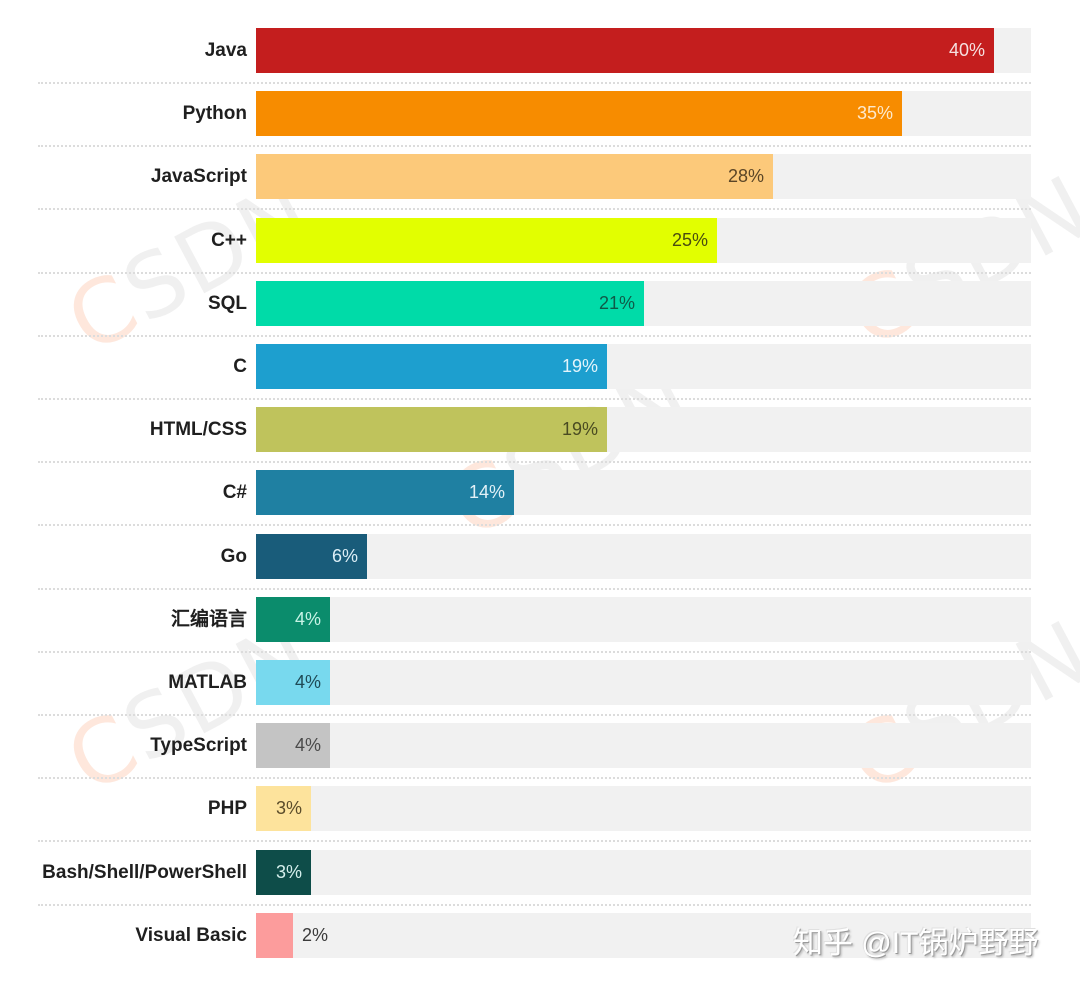  I want to click on category-label: JavaScript, so click(198, 177).